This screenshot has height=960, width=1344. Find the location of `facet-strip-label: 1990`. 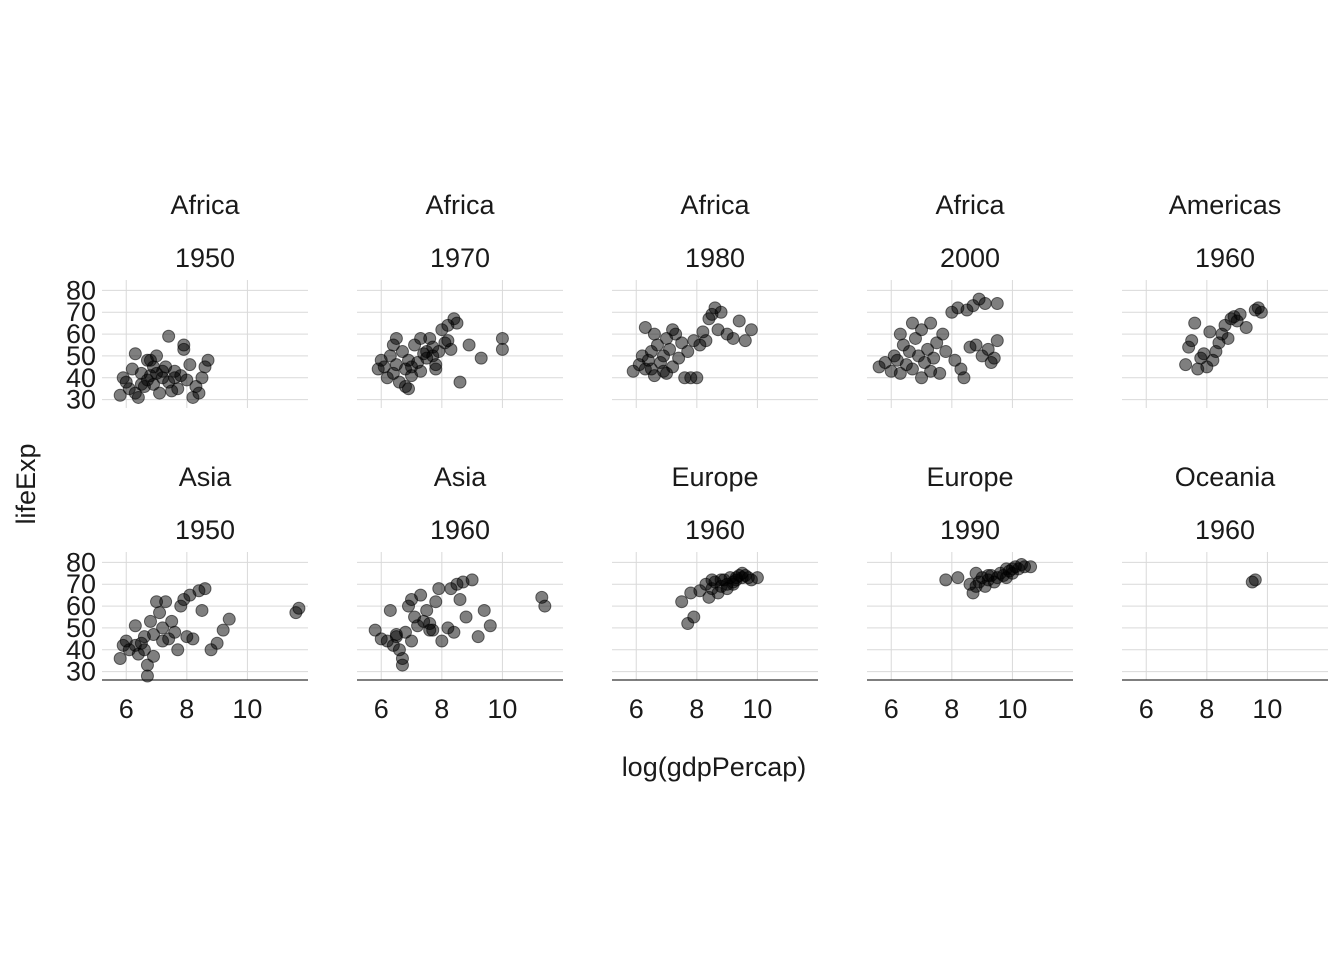

facet-strip-label: 1990 is located at coordinates (970, 530).